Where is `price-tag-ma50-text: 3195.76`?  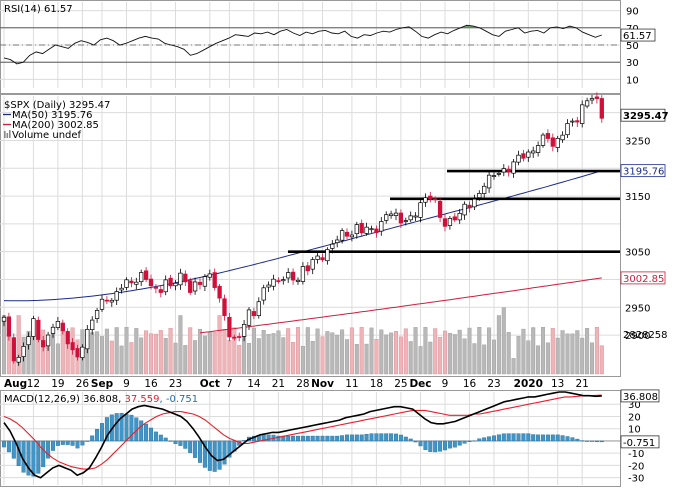
price-tag-ma50-text: 3195.76 is located at coordinates (643, 172).